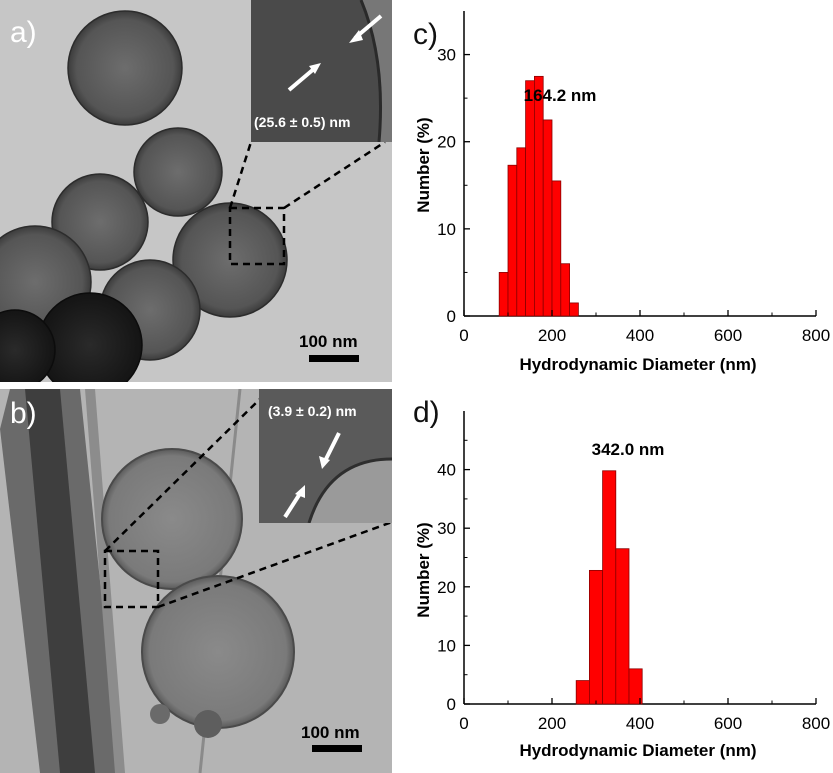 This screenshot has height=773, width=833. I want to click on peak-annotation: 164.2 nm, so click(560, 95).